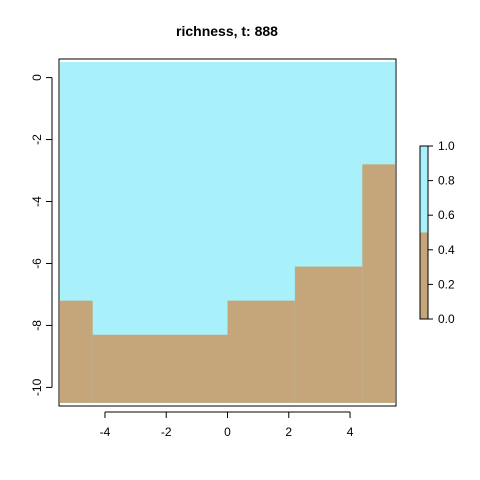 The width and height of the screenshot is (480, 480). I want to click on legend-frame, so click(424, 232).